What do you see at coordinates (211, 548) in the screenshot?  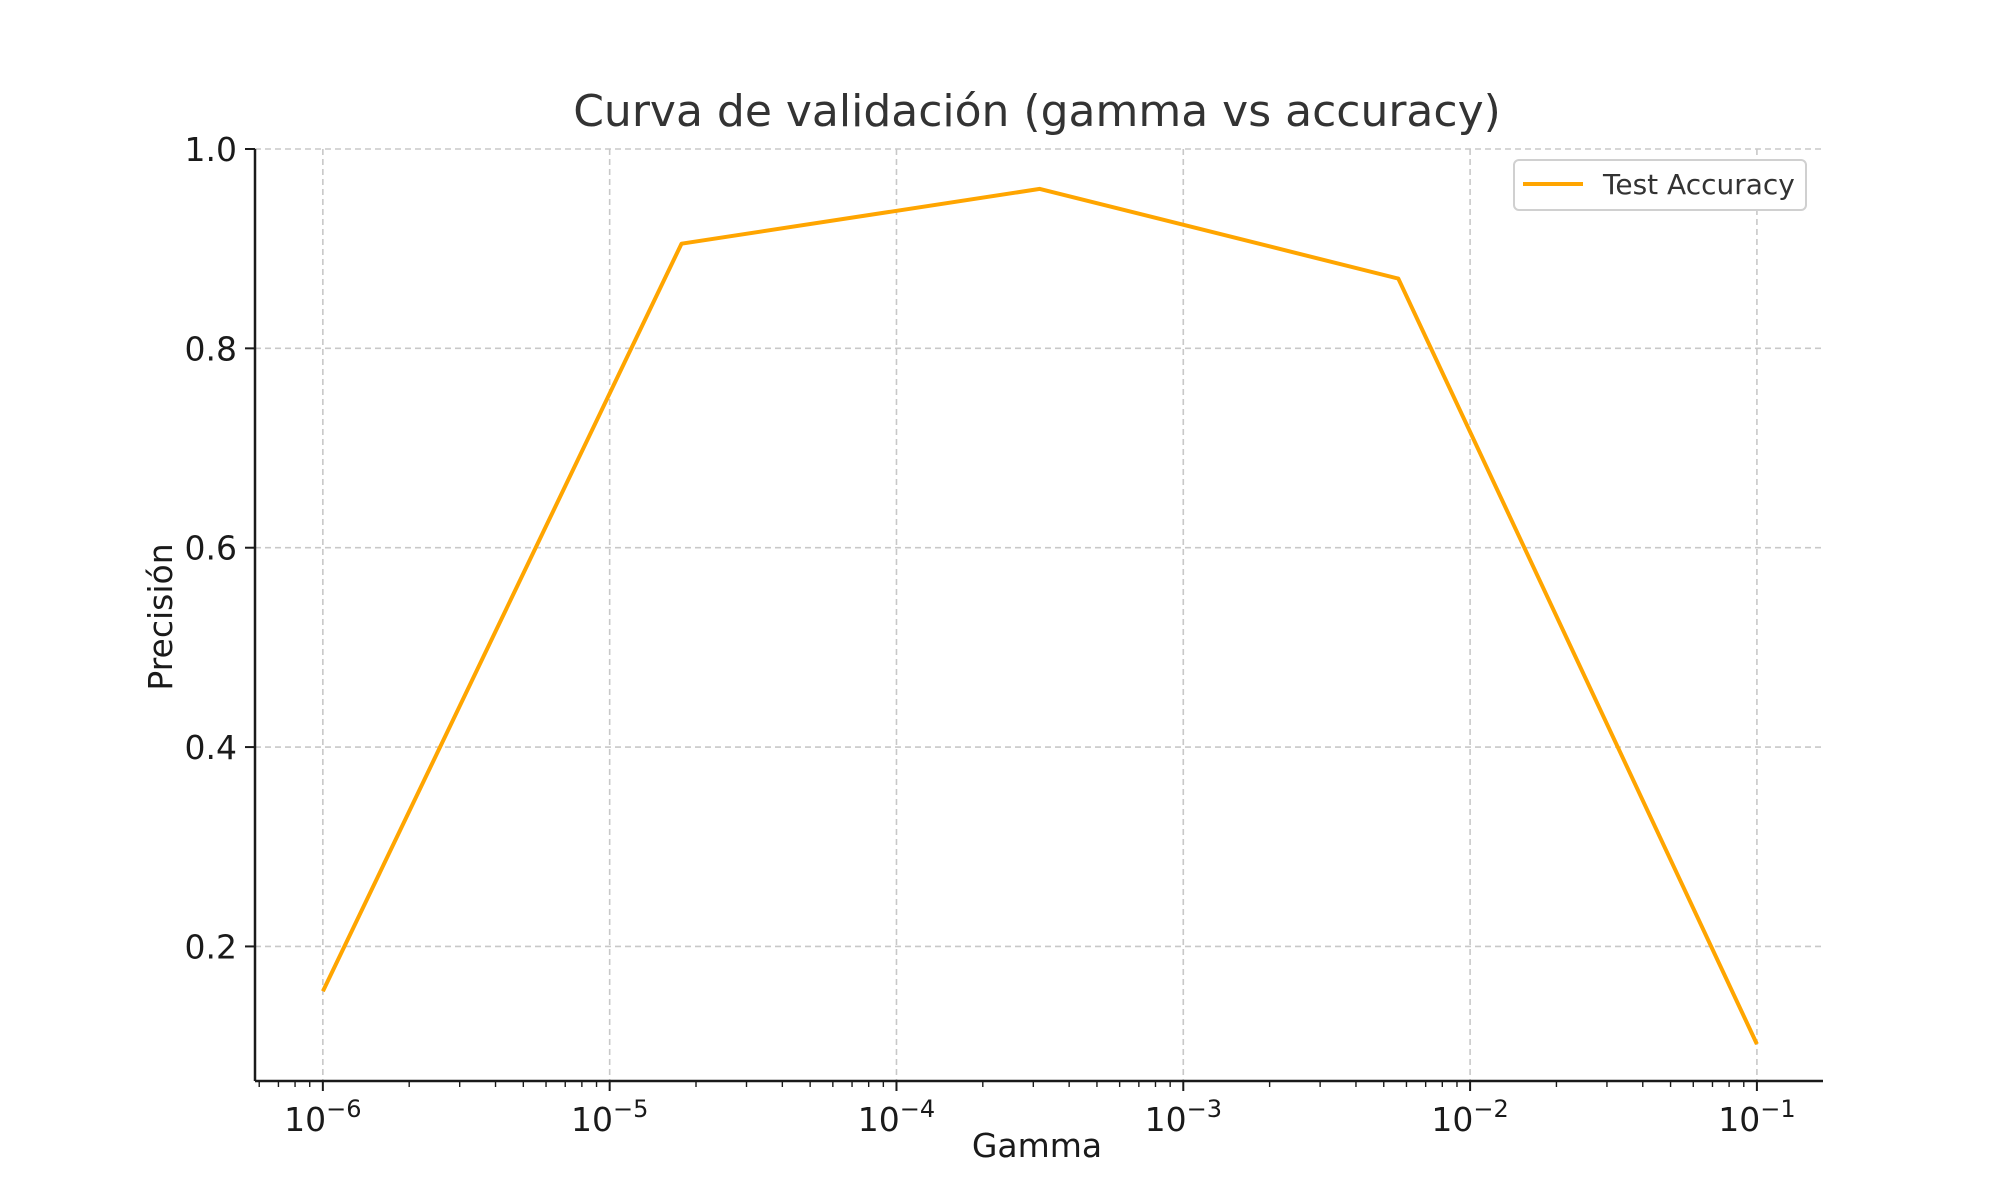 I see `y-tick-label: 0.6` at bounding box center [211, 548].